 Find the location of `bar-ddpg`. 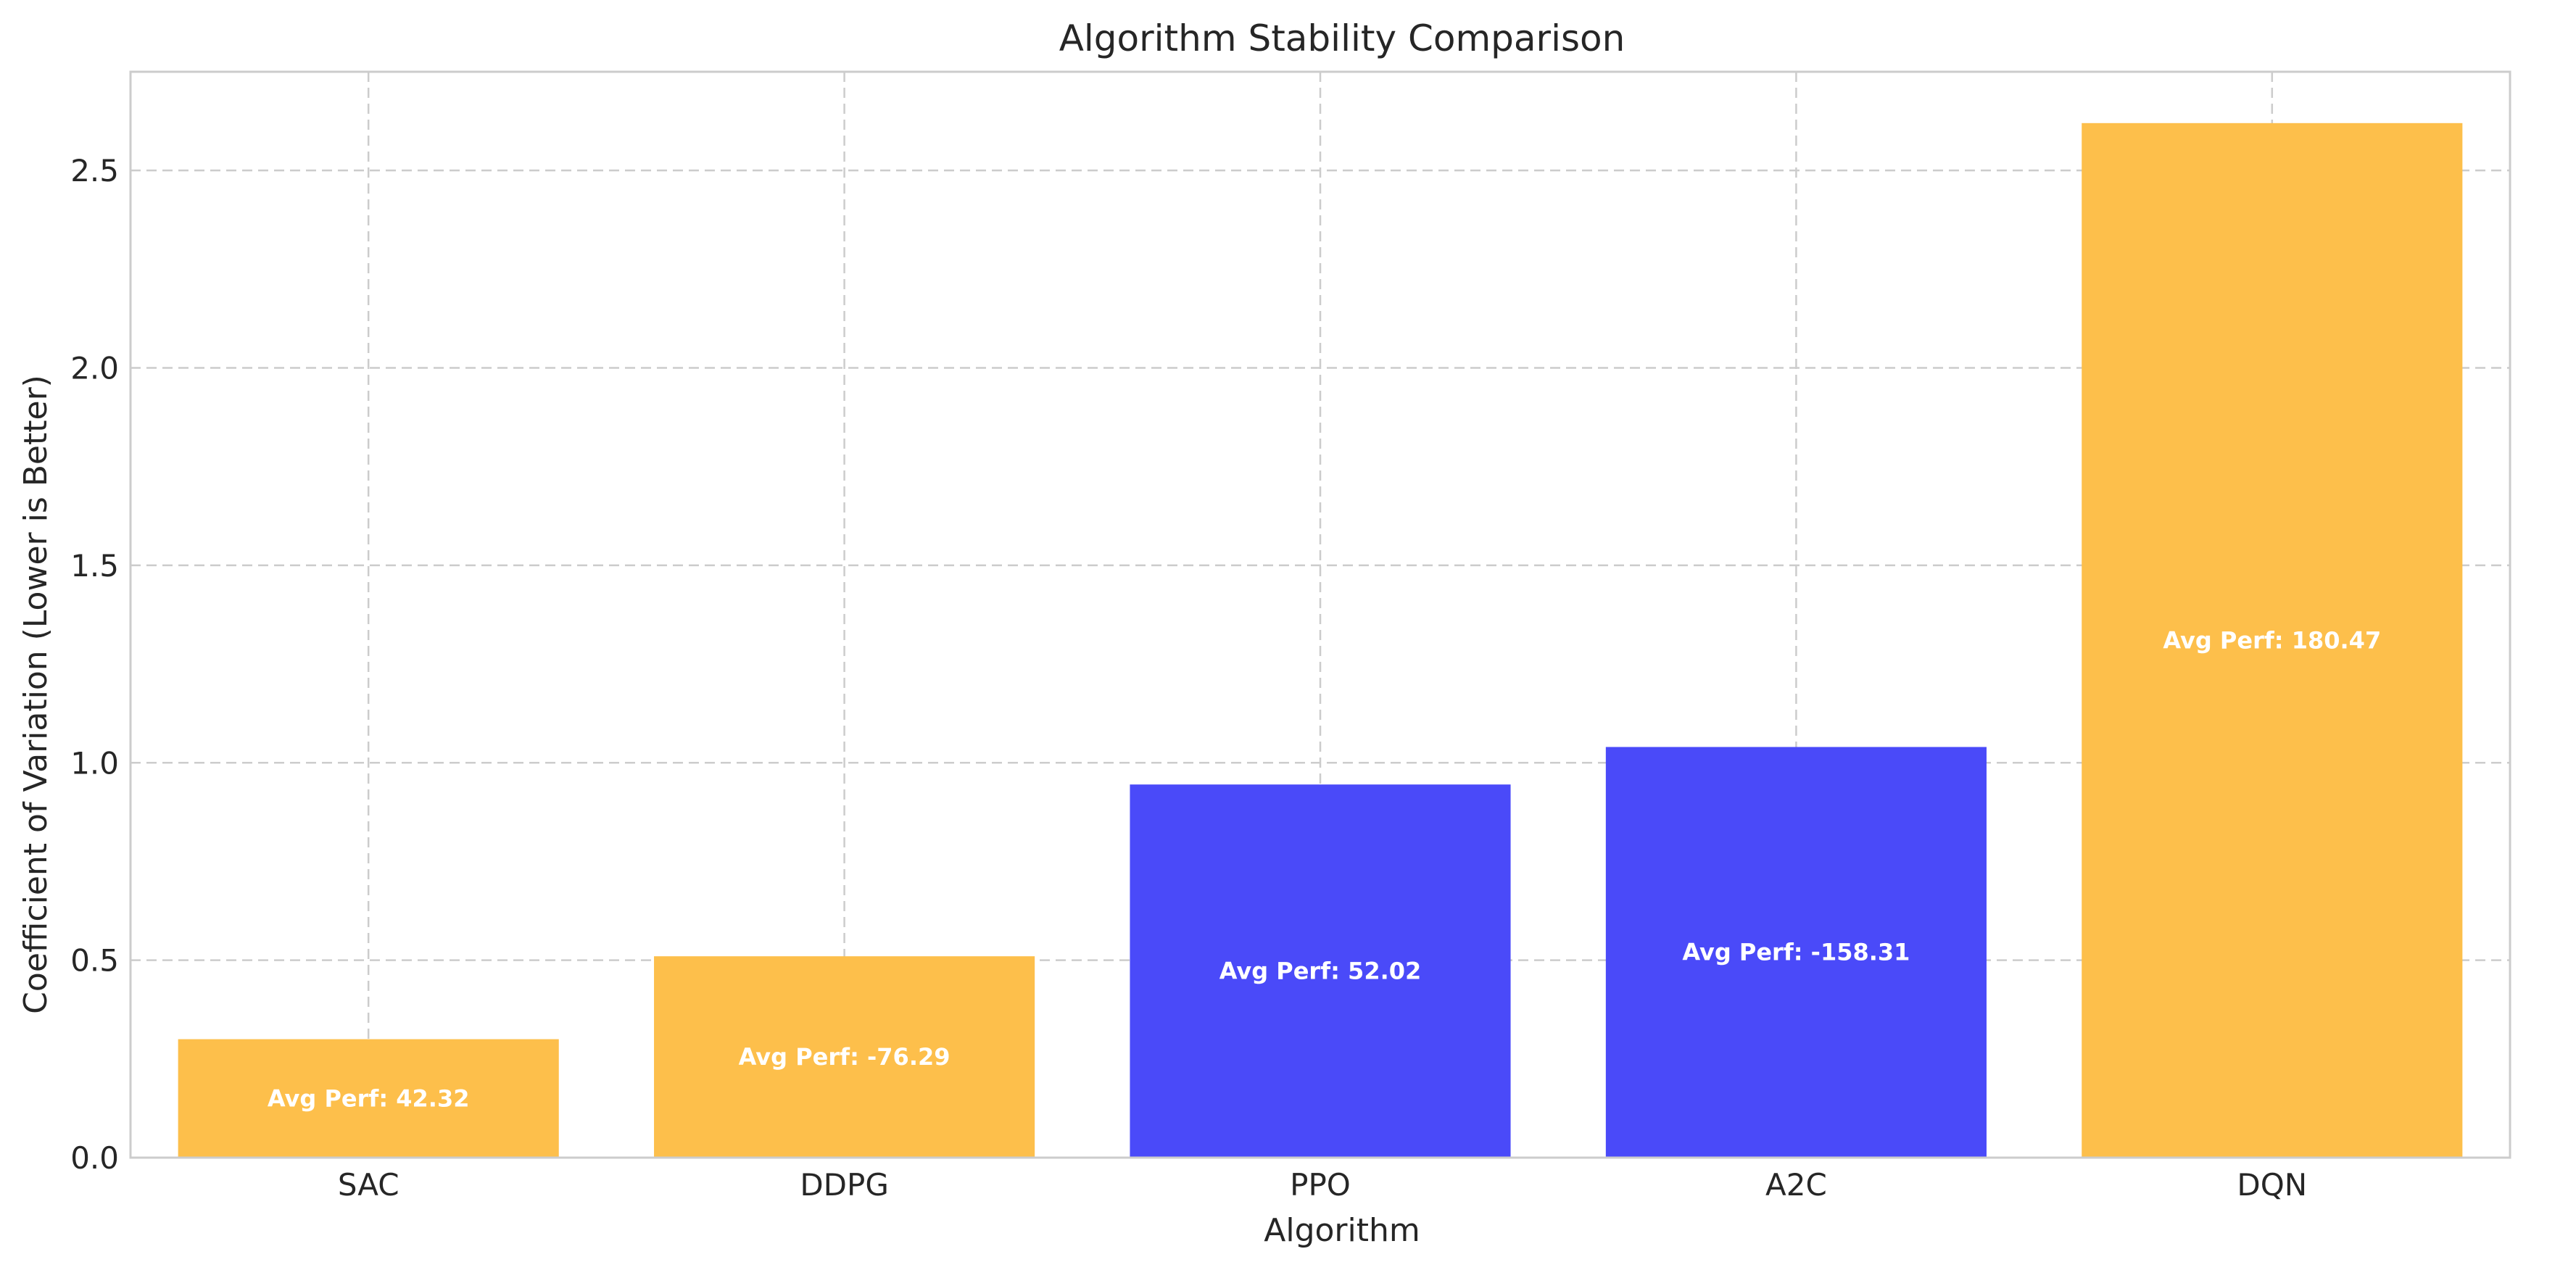

bar-ddpg is located at coordinates (845, 1057).